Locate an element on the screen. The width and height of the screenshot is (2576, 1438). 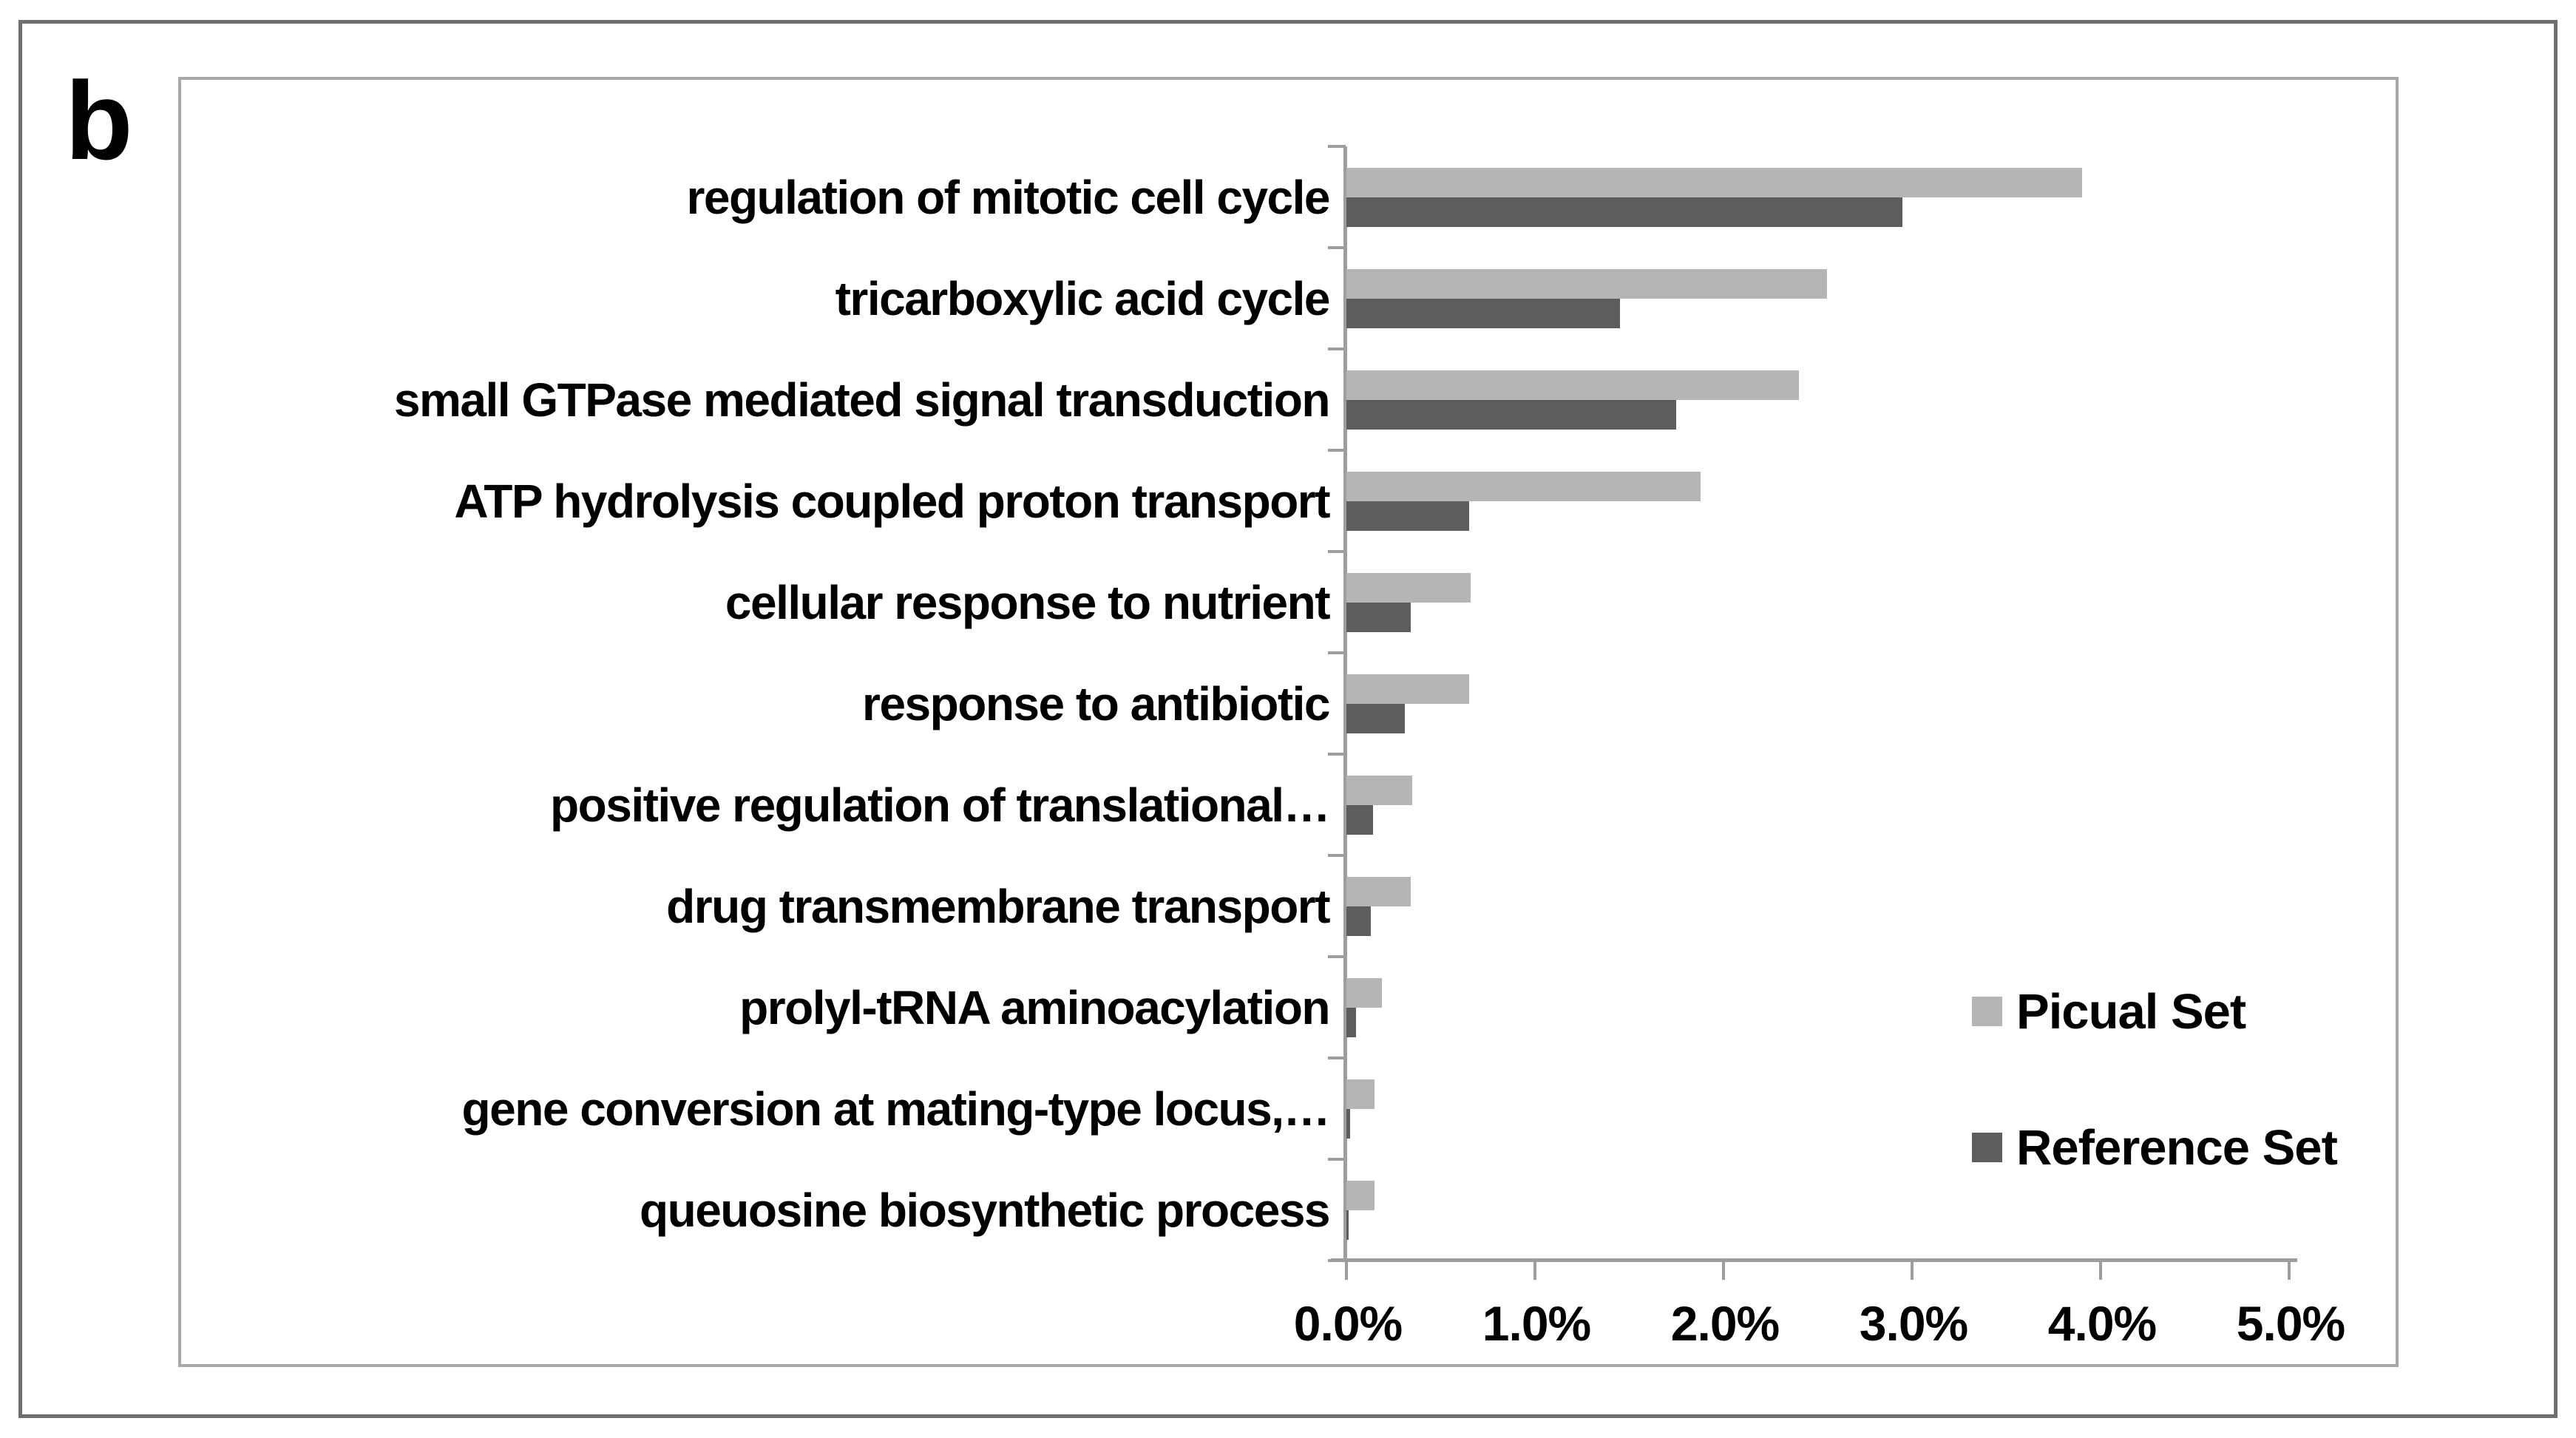
x-tick-label: 5.0% is located at coordinates (2290, 1324).